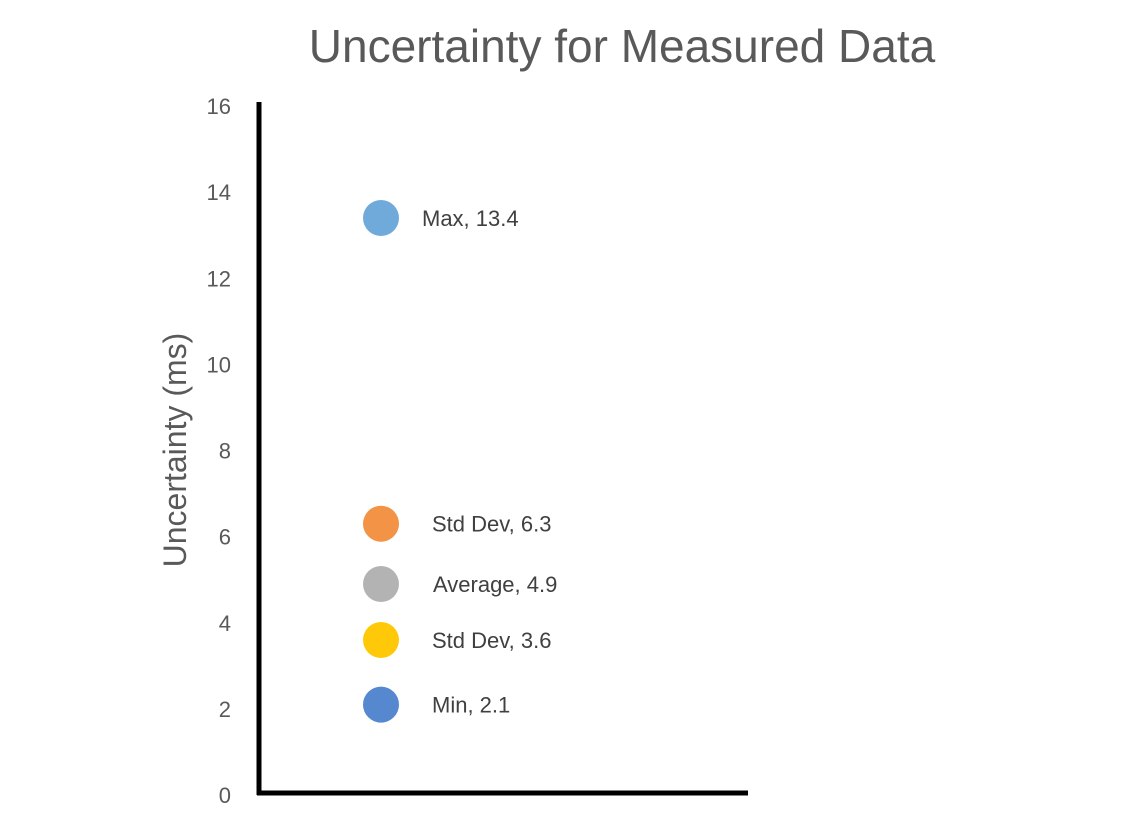 This screenshot has width=1130, height=814. I want to click on y-axis-ticks: 0 2 4 6 8 10 12 14 16, so click(219, 451).